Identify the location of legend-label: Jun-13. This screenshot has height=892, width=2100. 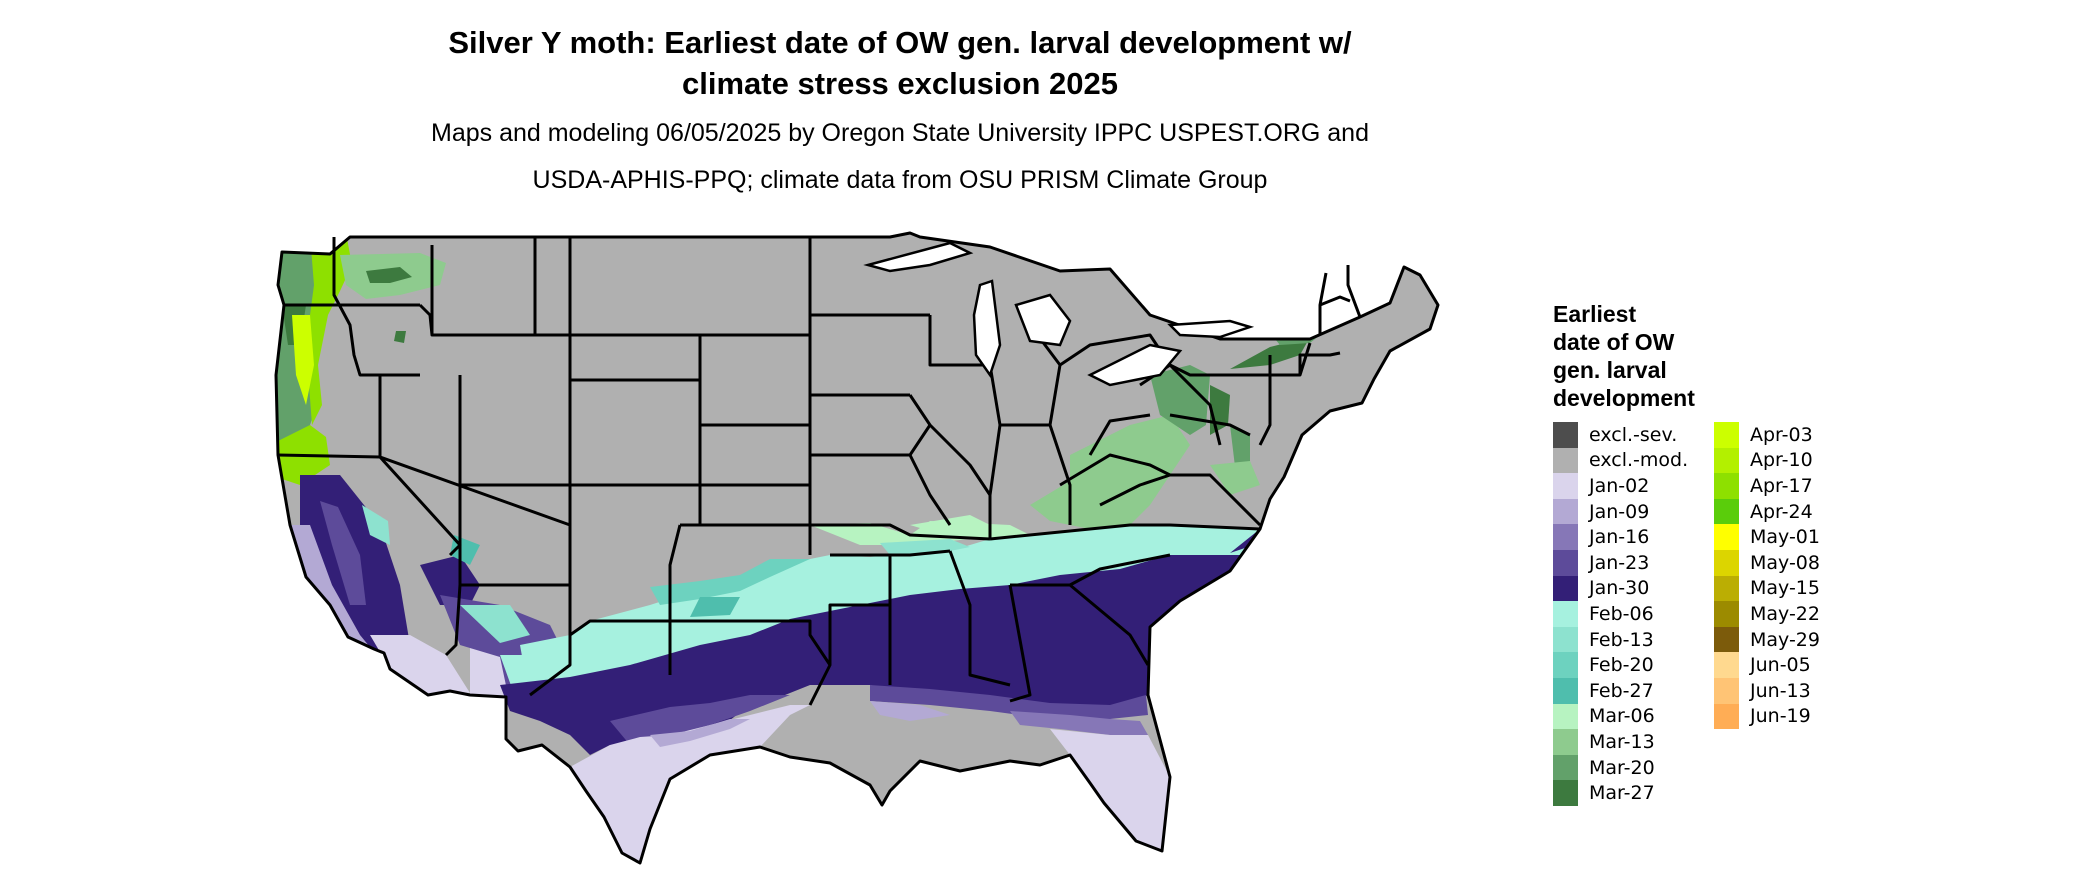
(1780, 690).